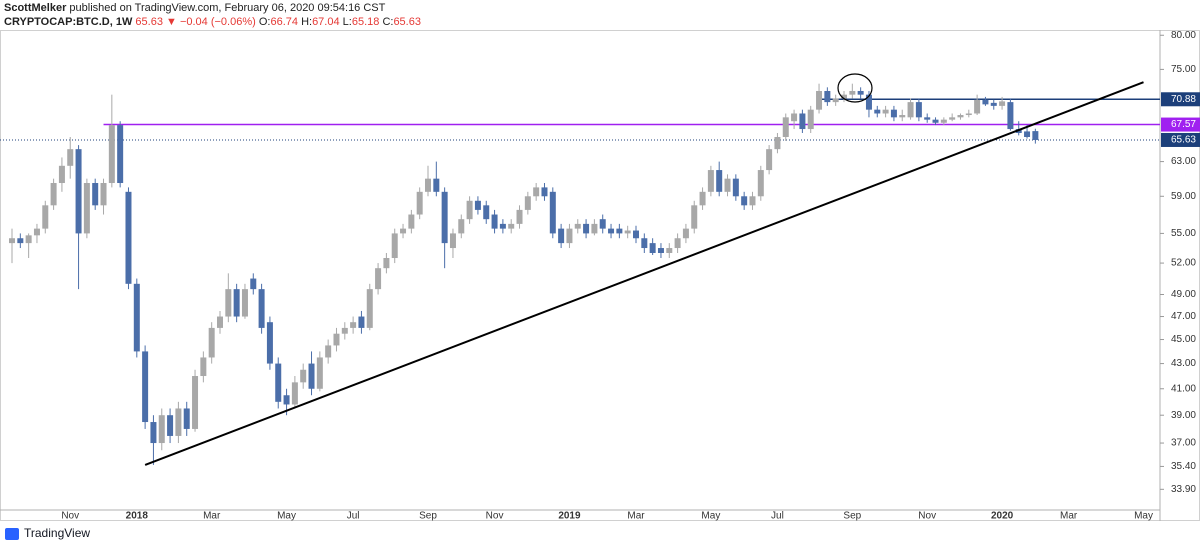 Image resolution: width=1200 pixels, height=548 pixels. Describe the element at coordinates (852, 516) in the screenshot. I see `x-tick-label: Sep` at that location.